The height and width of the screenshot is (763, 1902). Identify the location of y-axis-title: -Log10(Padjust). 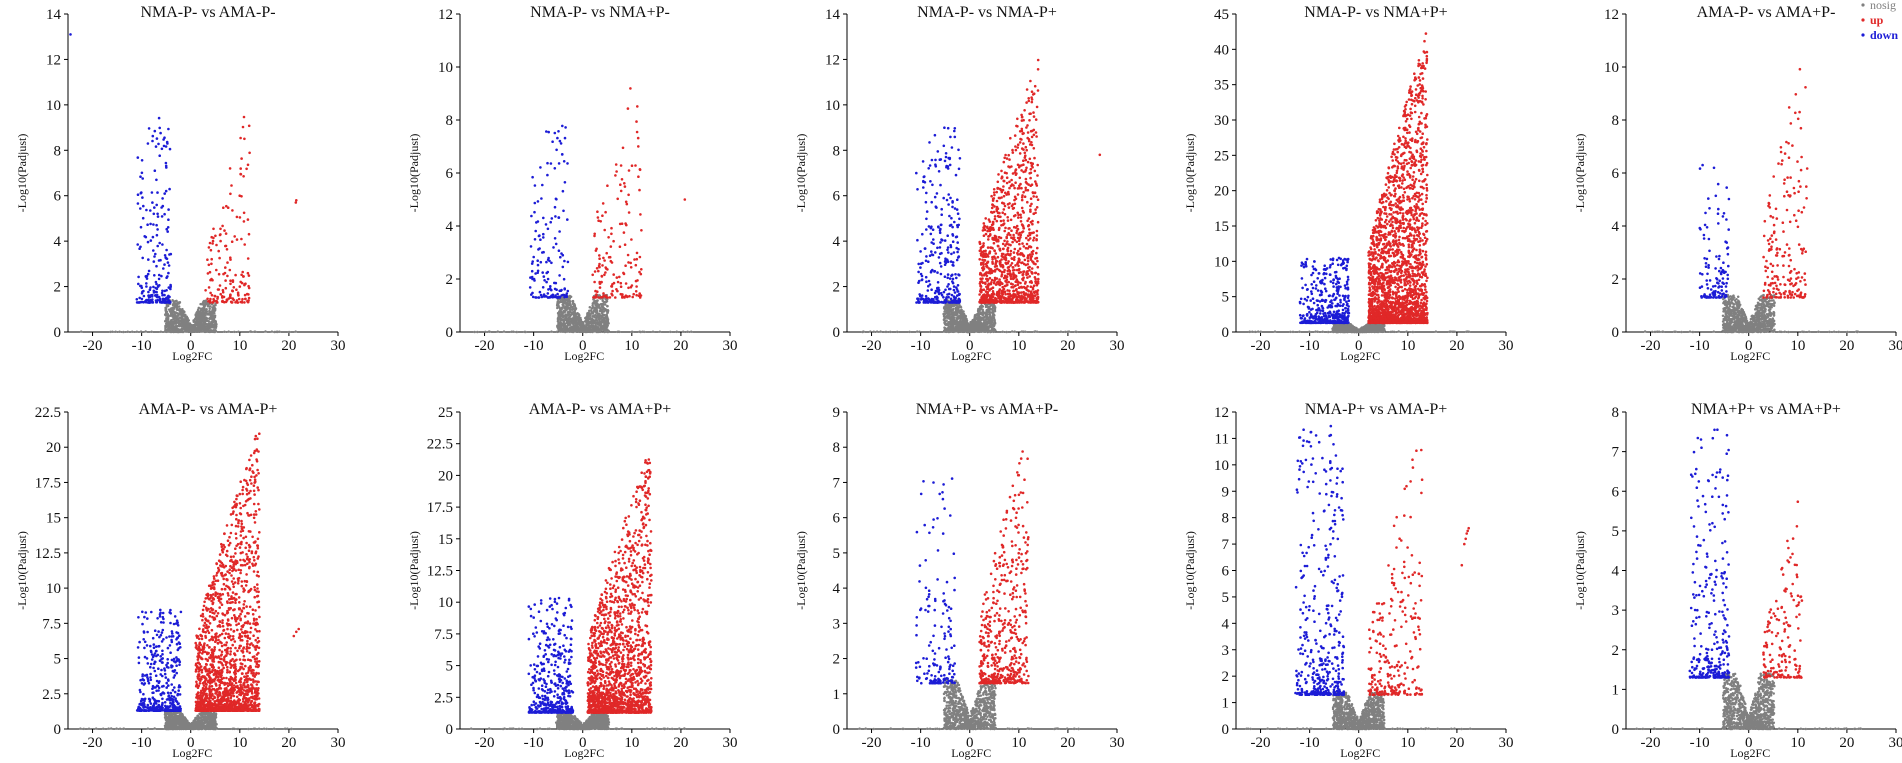
(22, 173).